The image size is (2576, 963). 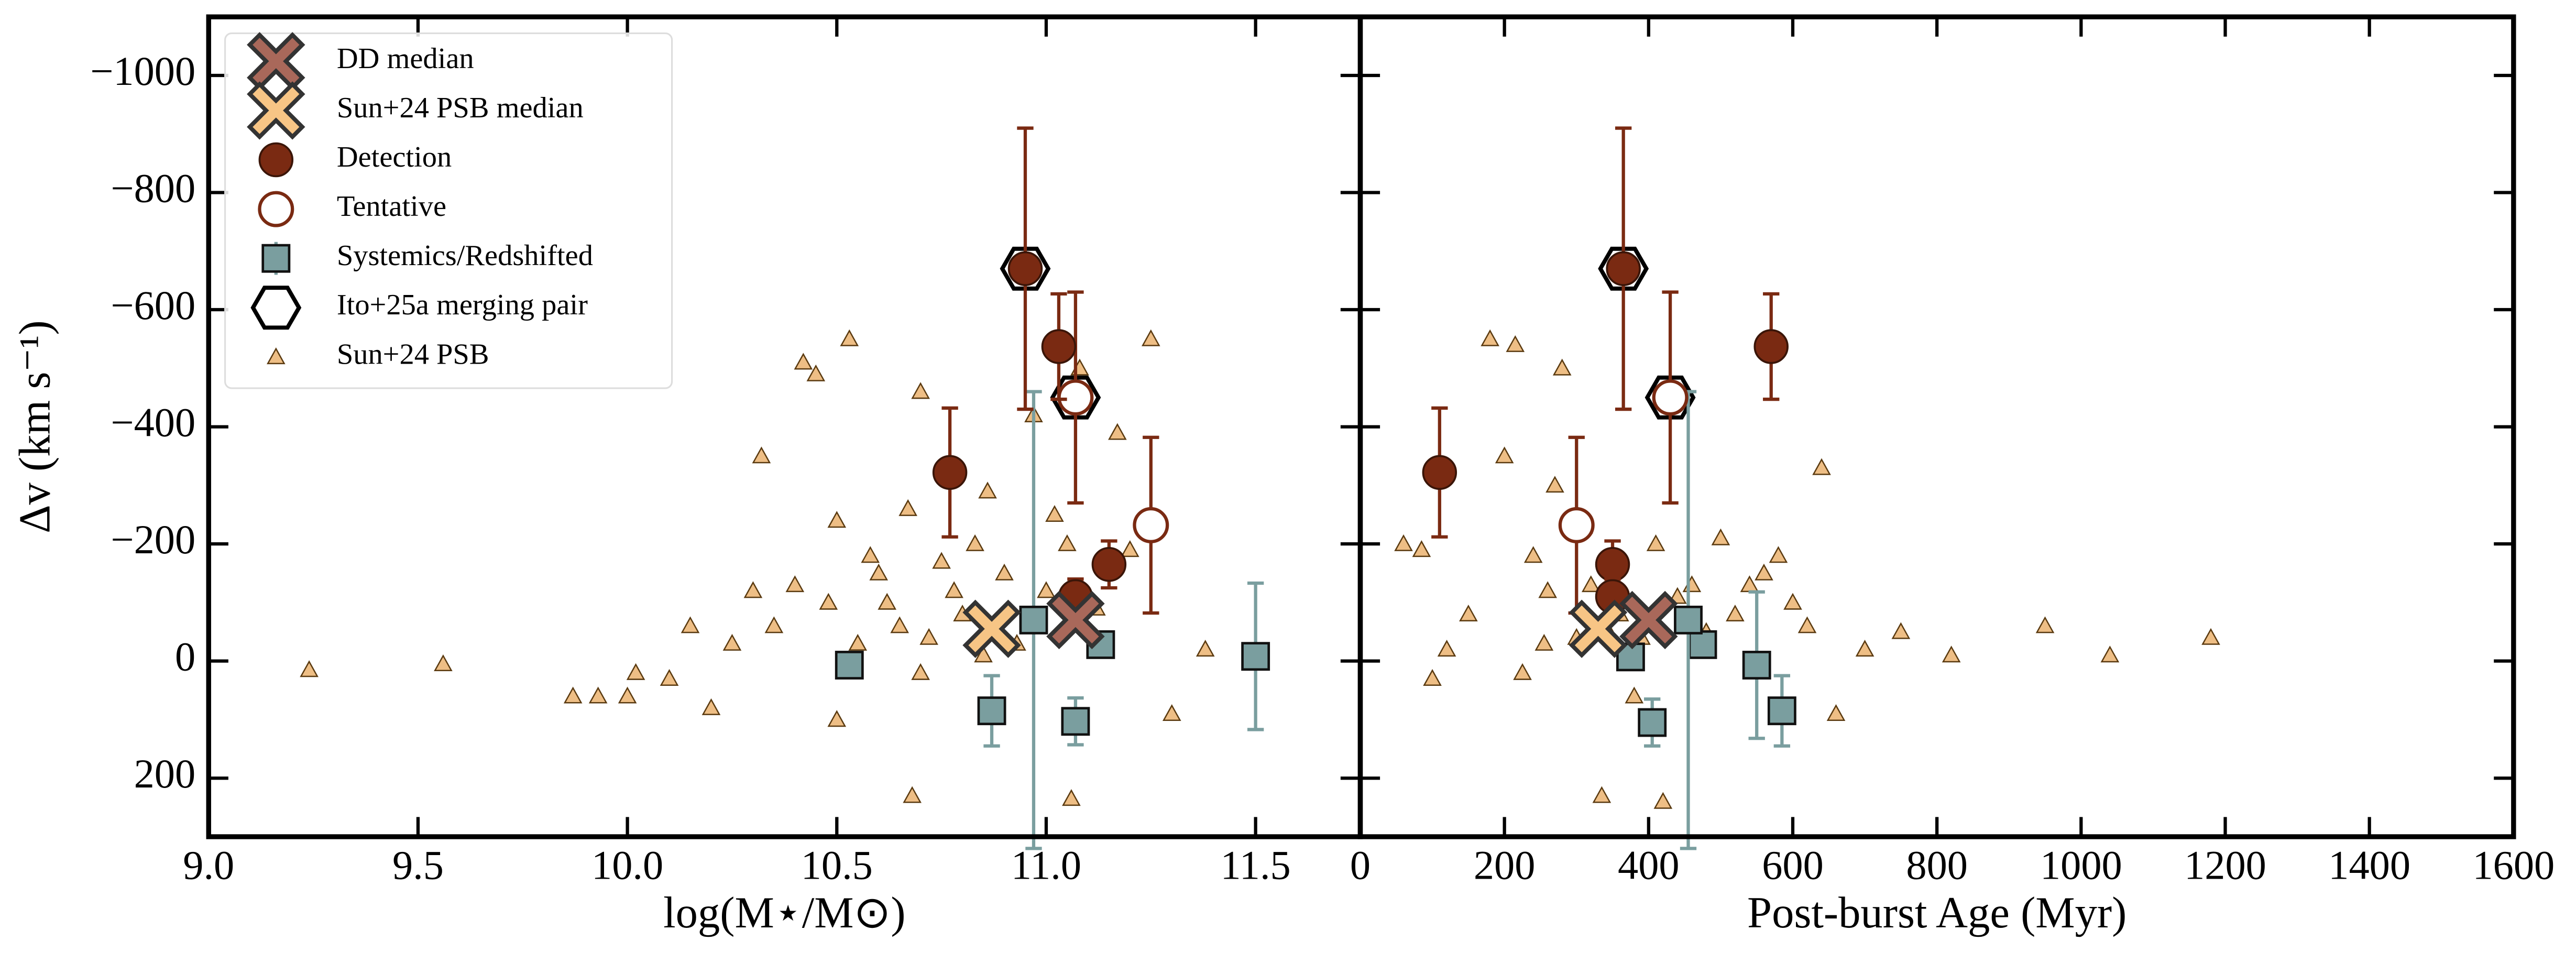 I want to click on x-tick-label: 1000, so click(x=2081, y=865).